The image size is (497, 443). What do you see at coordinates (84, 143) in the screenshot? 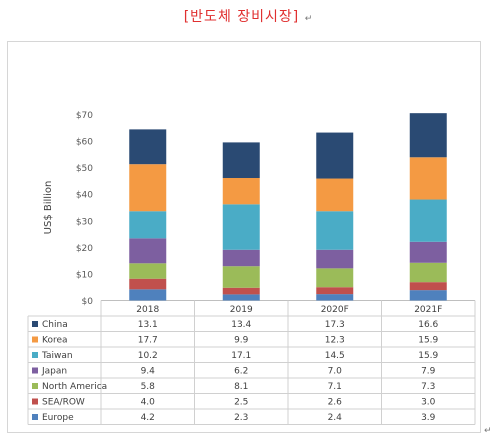
I see `y-tick-label: $60` at bounding box center [84, 143].